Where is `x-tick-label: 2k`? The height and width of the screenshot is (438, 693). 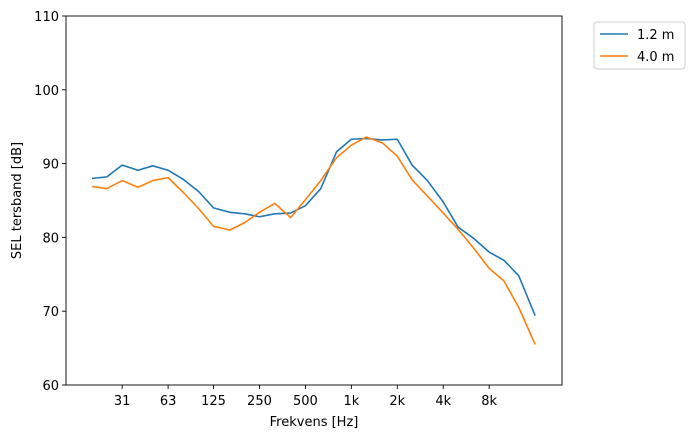 x-tick-label: 2k is located at coordinates (397, 401).